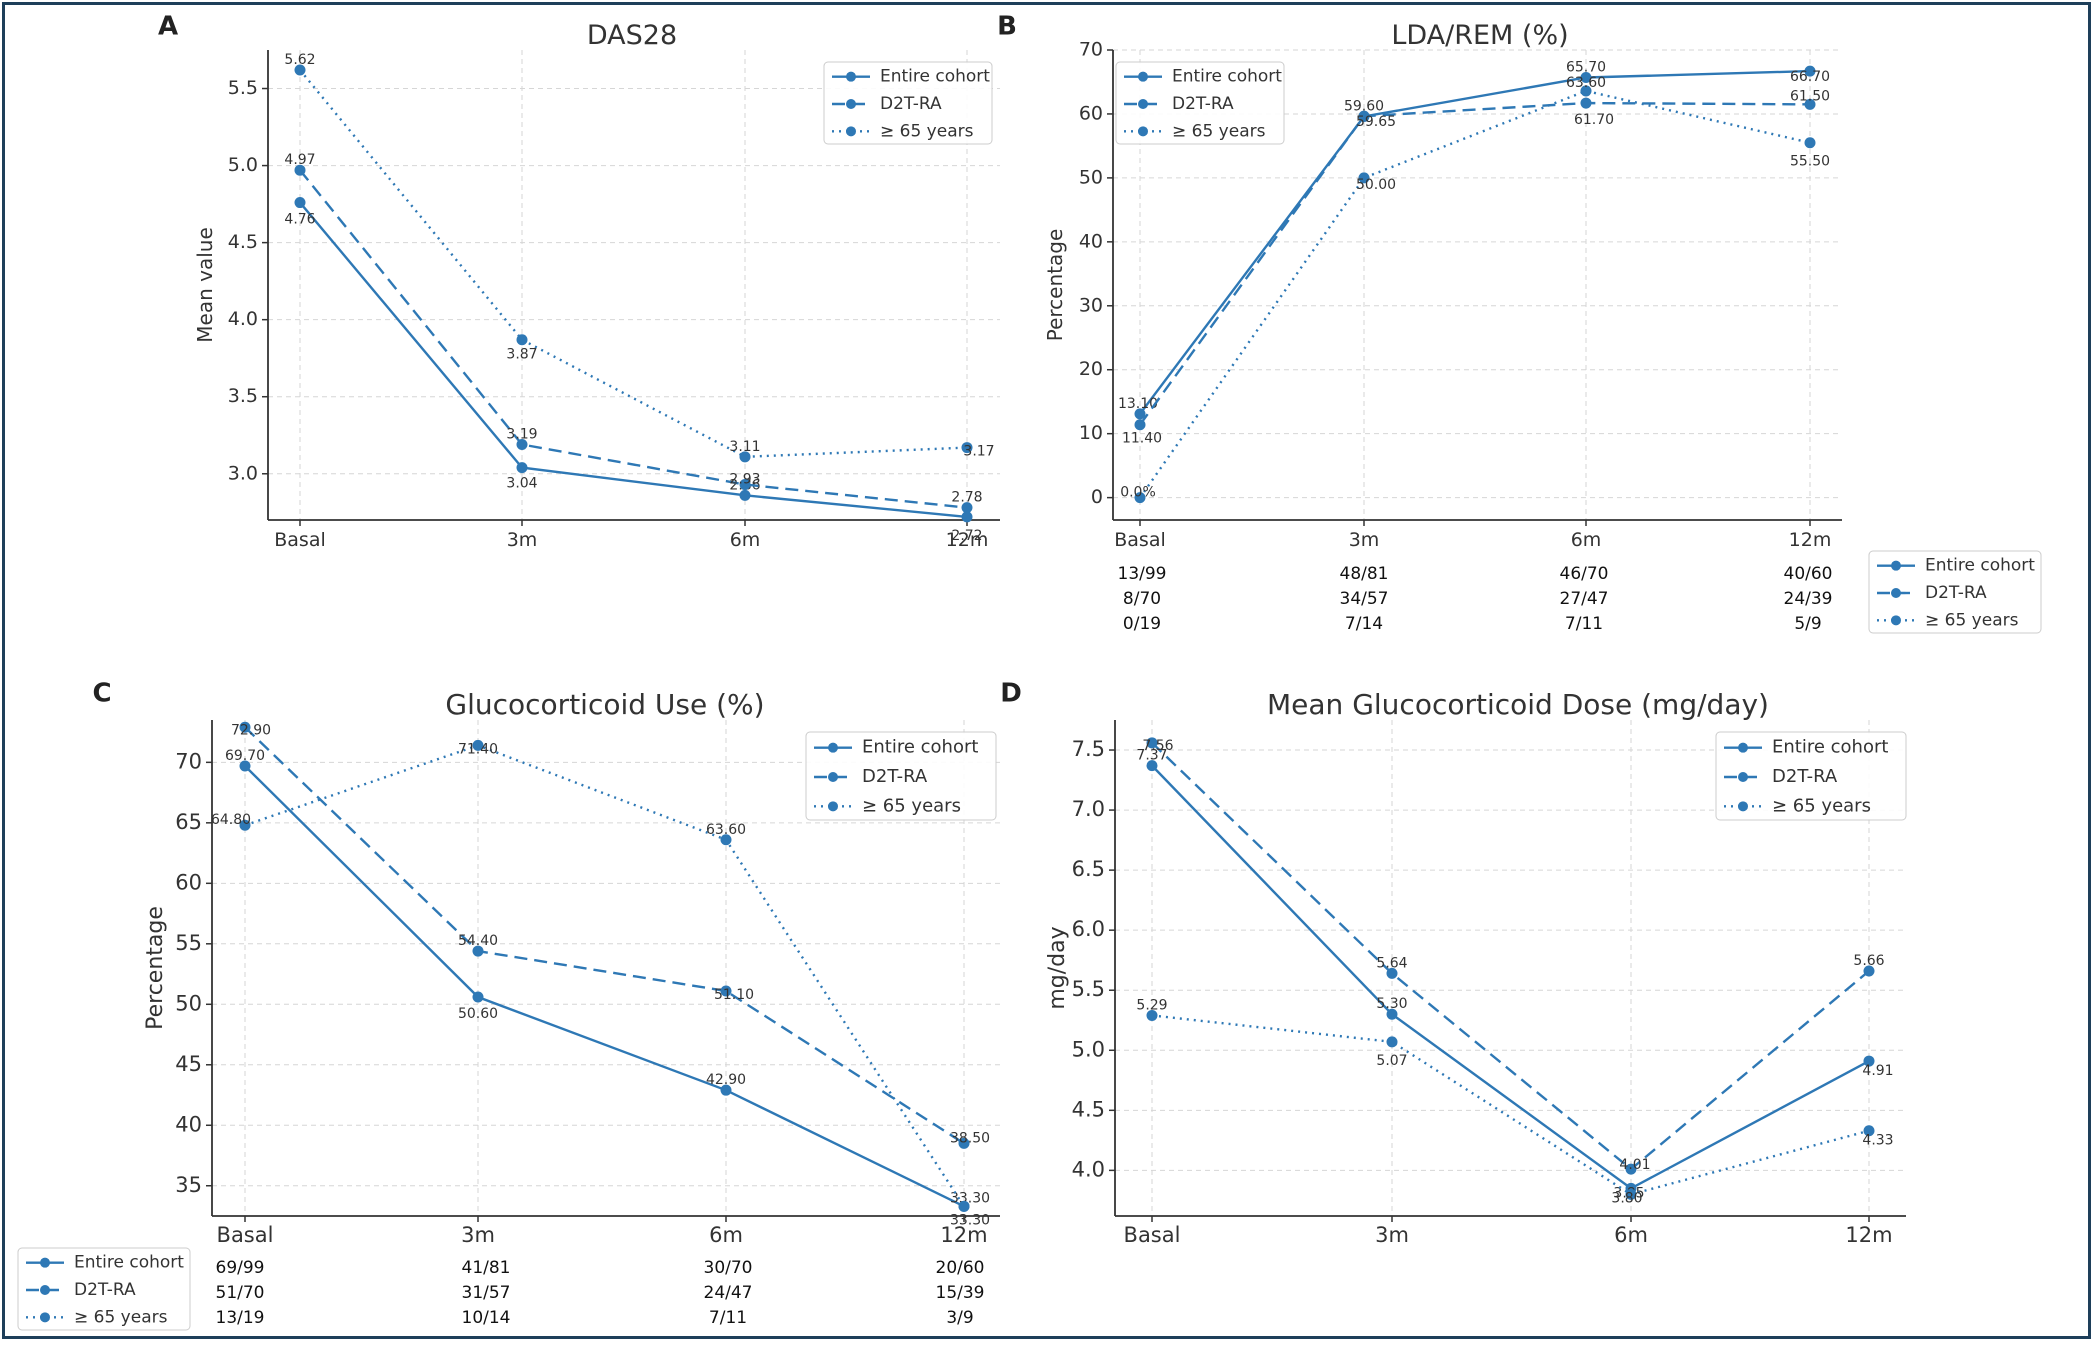  I want to click on data-label: 2.72, so click(966, 536).